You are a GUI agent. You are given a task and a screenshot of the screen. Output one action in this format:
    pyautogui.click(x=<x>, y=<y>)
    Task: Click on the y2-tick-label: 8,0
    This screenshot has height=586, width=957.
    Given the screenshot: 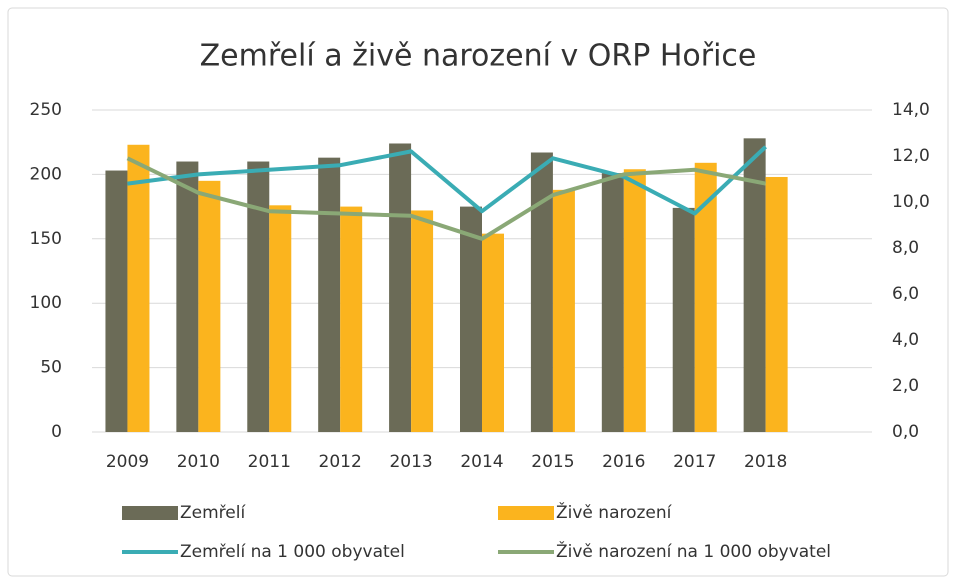 What is the action you would take?
    pyautogui.click(x=905, y=248)
    